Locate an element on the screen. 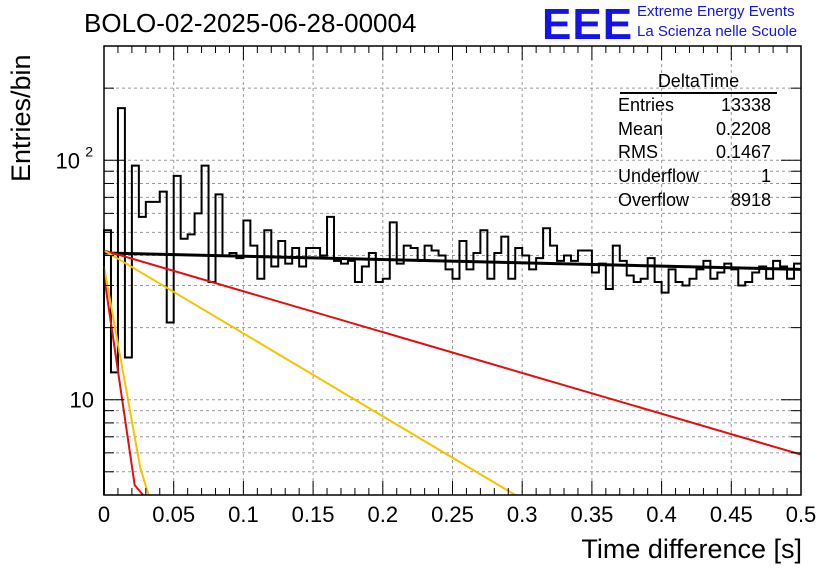 The width and height of the screenshot is (836, 572). stats-label: Entries is located at coordinates (646, 105).